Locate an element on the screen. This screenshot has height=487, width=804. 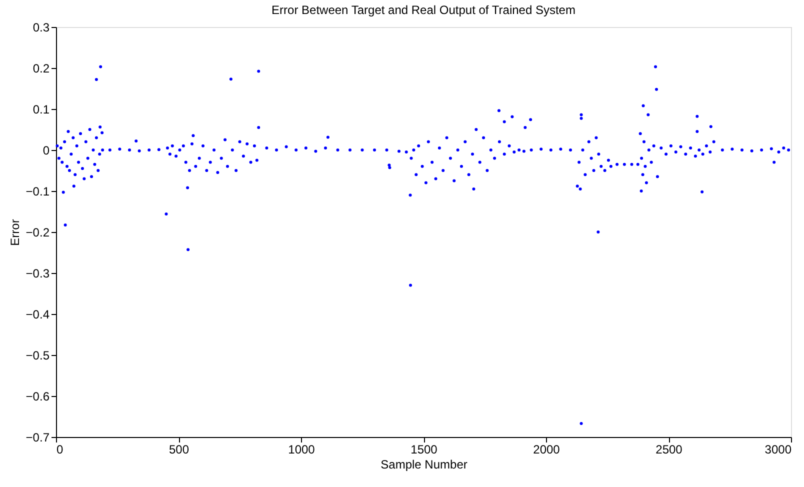
chart-title: Error Between Target and Real Output of Trained System is located at coordinates (424, 10).